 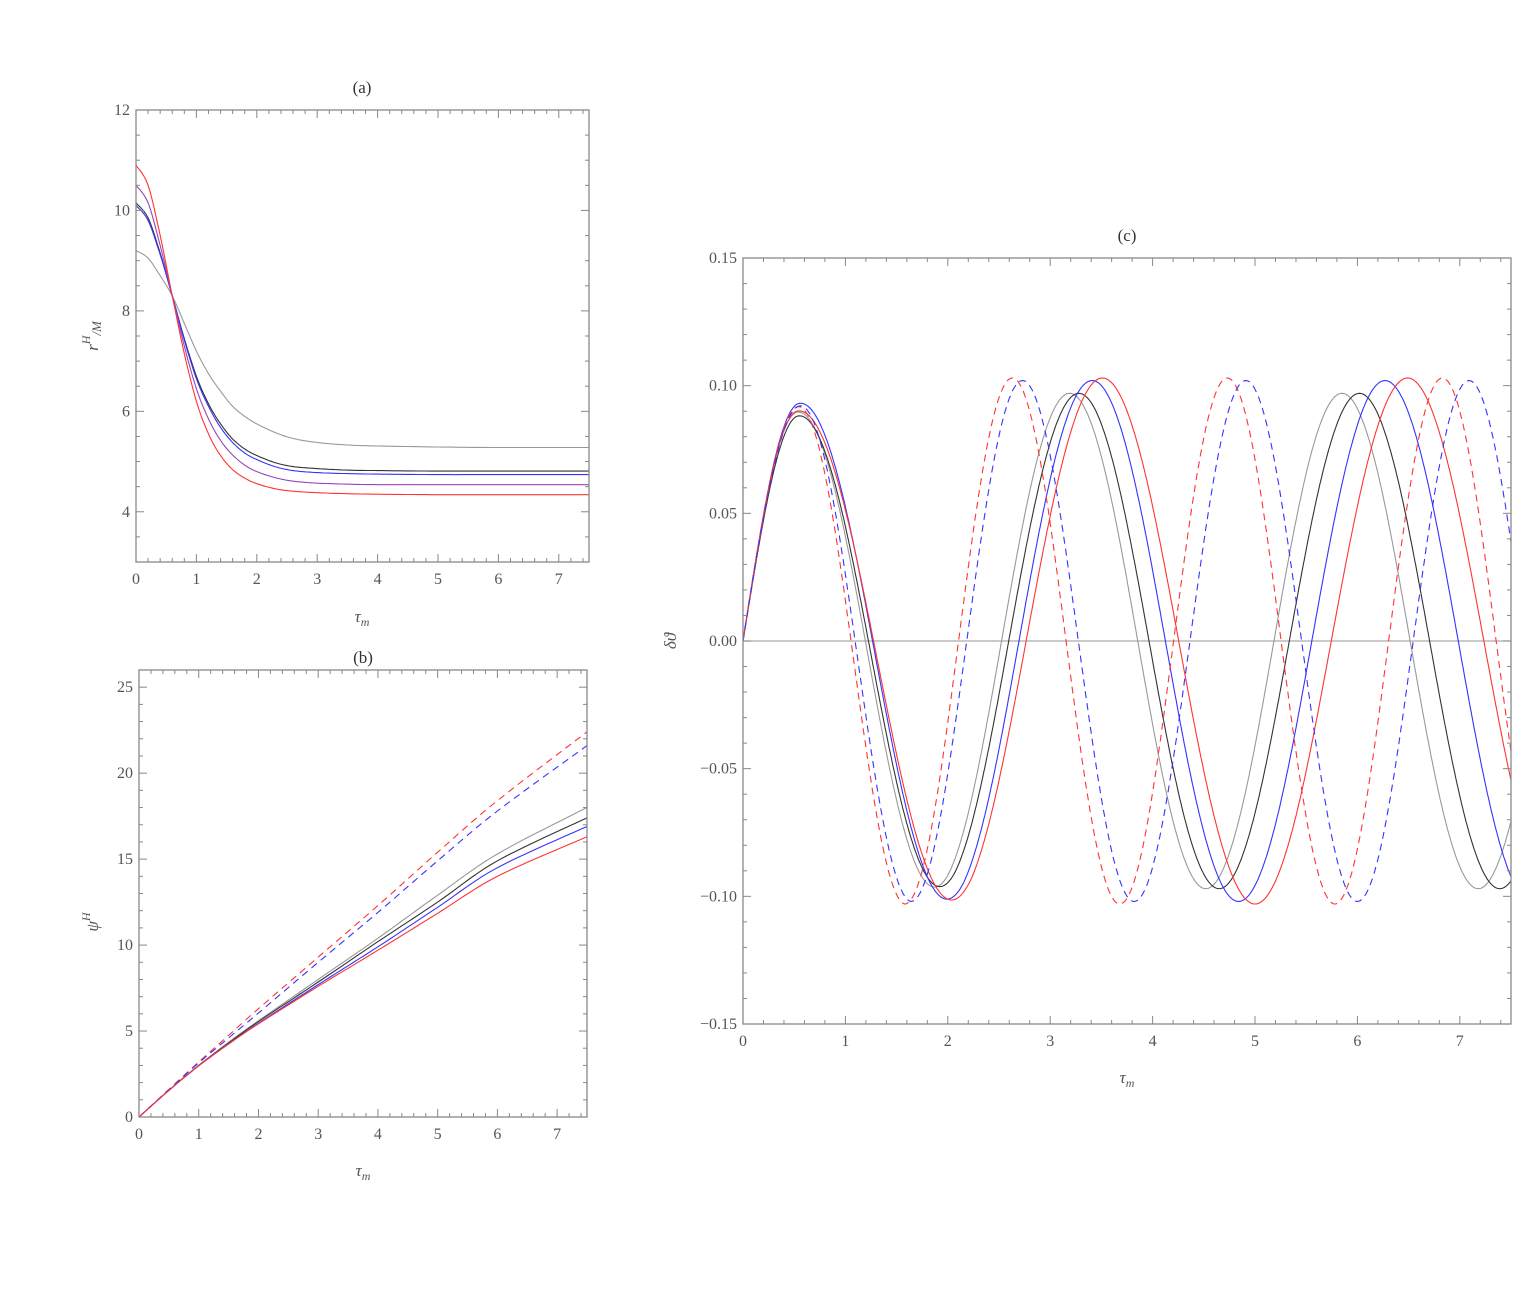 I want to click on panel-a-xlabel: τm, so click(x=362, y=618).